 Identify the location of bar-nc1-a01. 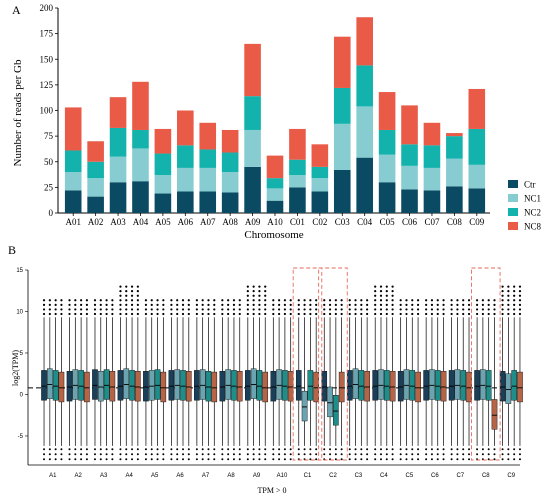
(73, 181).